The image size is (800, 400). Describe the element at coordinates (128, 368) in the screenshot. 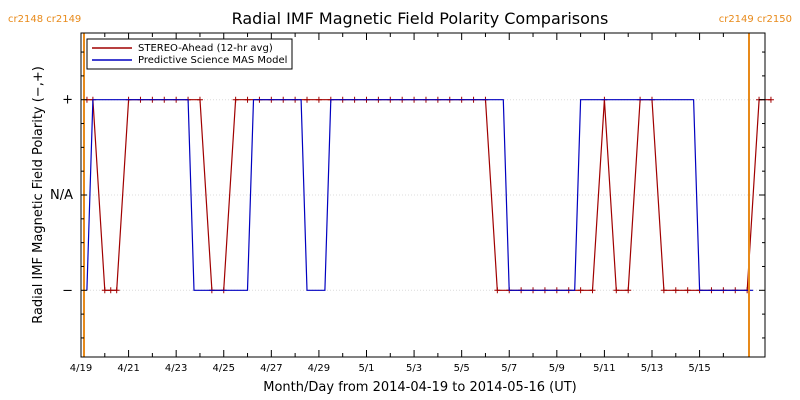

I see `x-tick-label: 4/21` at that location.